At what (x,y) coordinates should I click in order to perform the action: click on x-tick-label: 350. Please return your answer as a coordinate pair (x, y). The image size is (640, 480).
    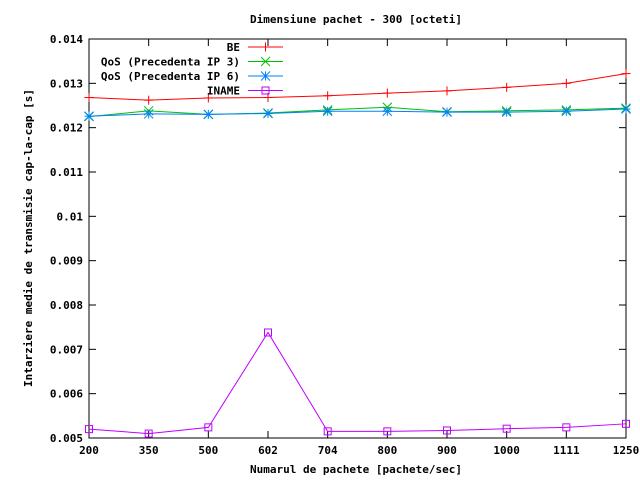
    Looking at the image, I should click on (149, 450).